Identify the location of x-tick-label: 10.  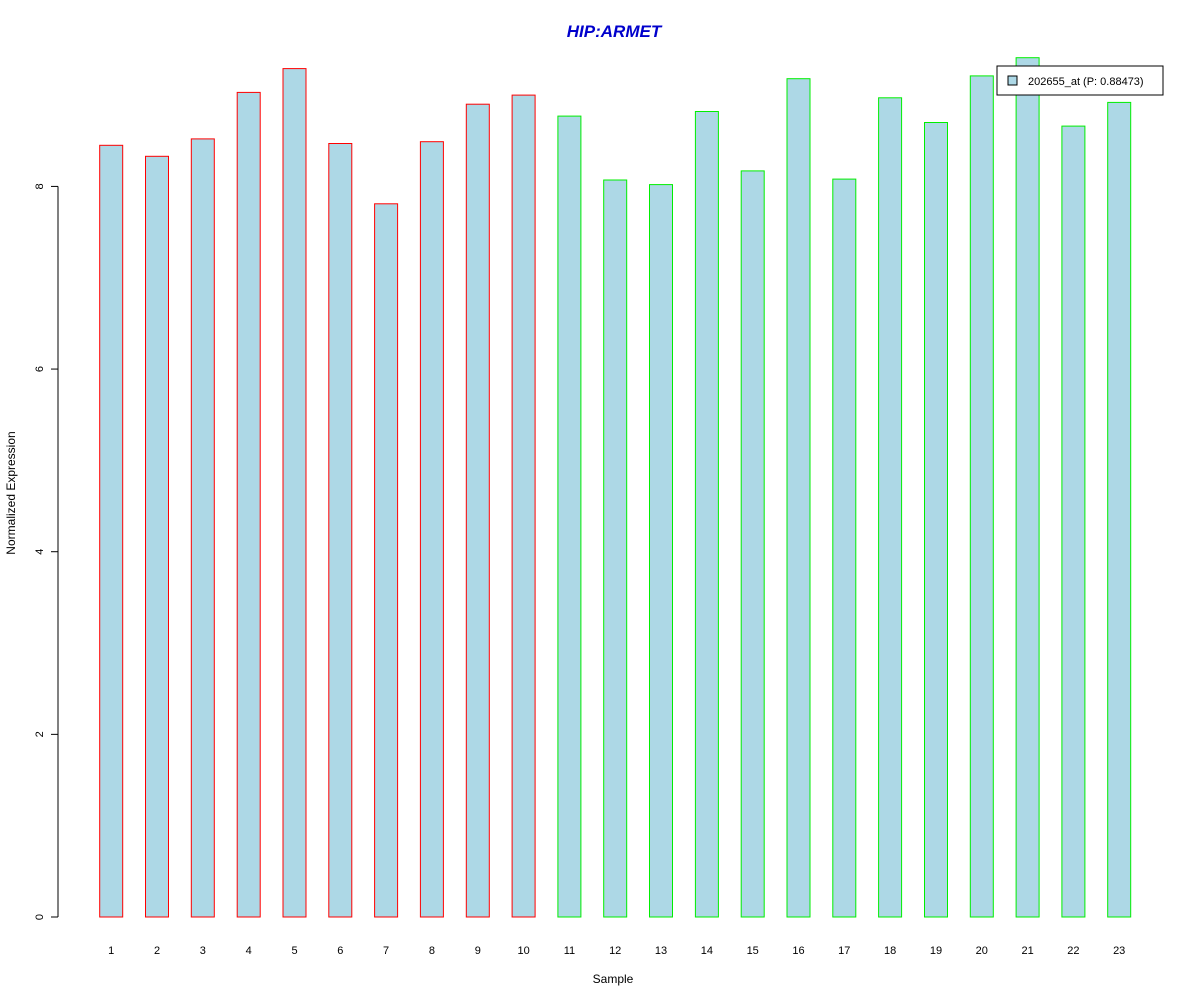
(523, 951).